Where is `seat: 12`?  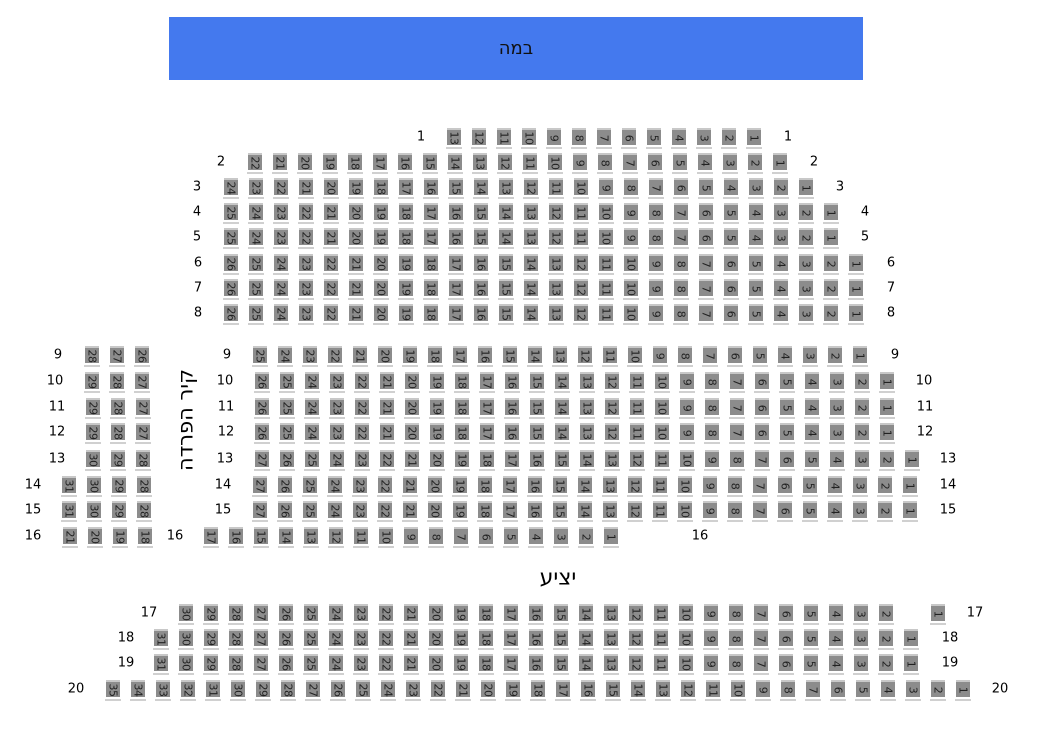
seat: 12 is located at coordinates (688, 690).